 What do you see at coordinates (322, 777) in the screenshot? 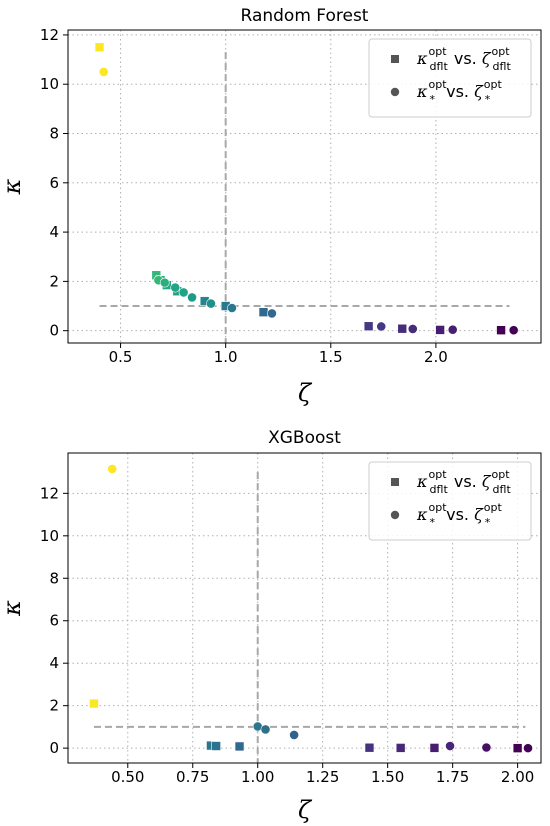
I see `x-tick-label: 1.25` at bounding box center [322, 777].